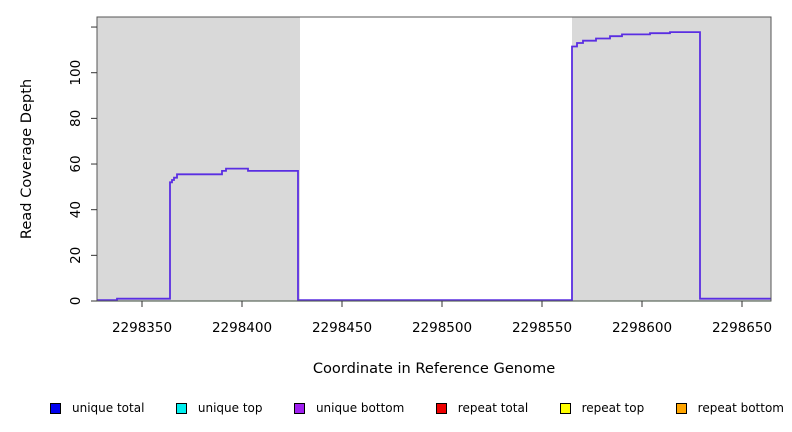 The width and height of the screenshot is (792, 432). I want to click on legend-item-unique-top: unique top, so click(219, 408).